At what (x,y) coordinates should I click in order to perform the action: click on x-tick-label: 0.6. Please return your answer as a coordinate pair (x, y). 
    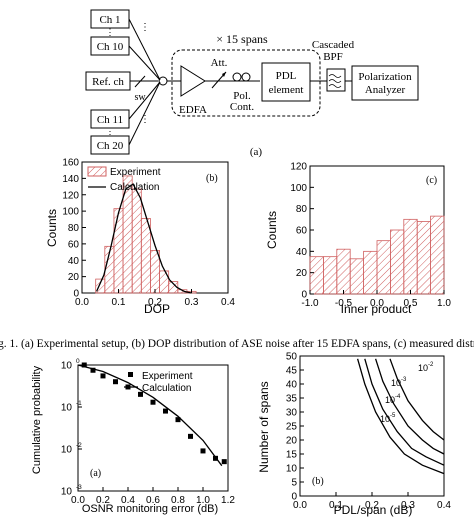
    Looking at the image, I should click on (153, 500).